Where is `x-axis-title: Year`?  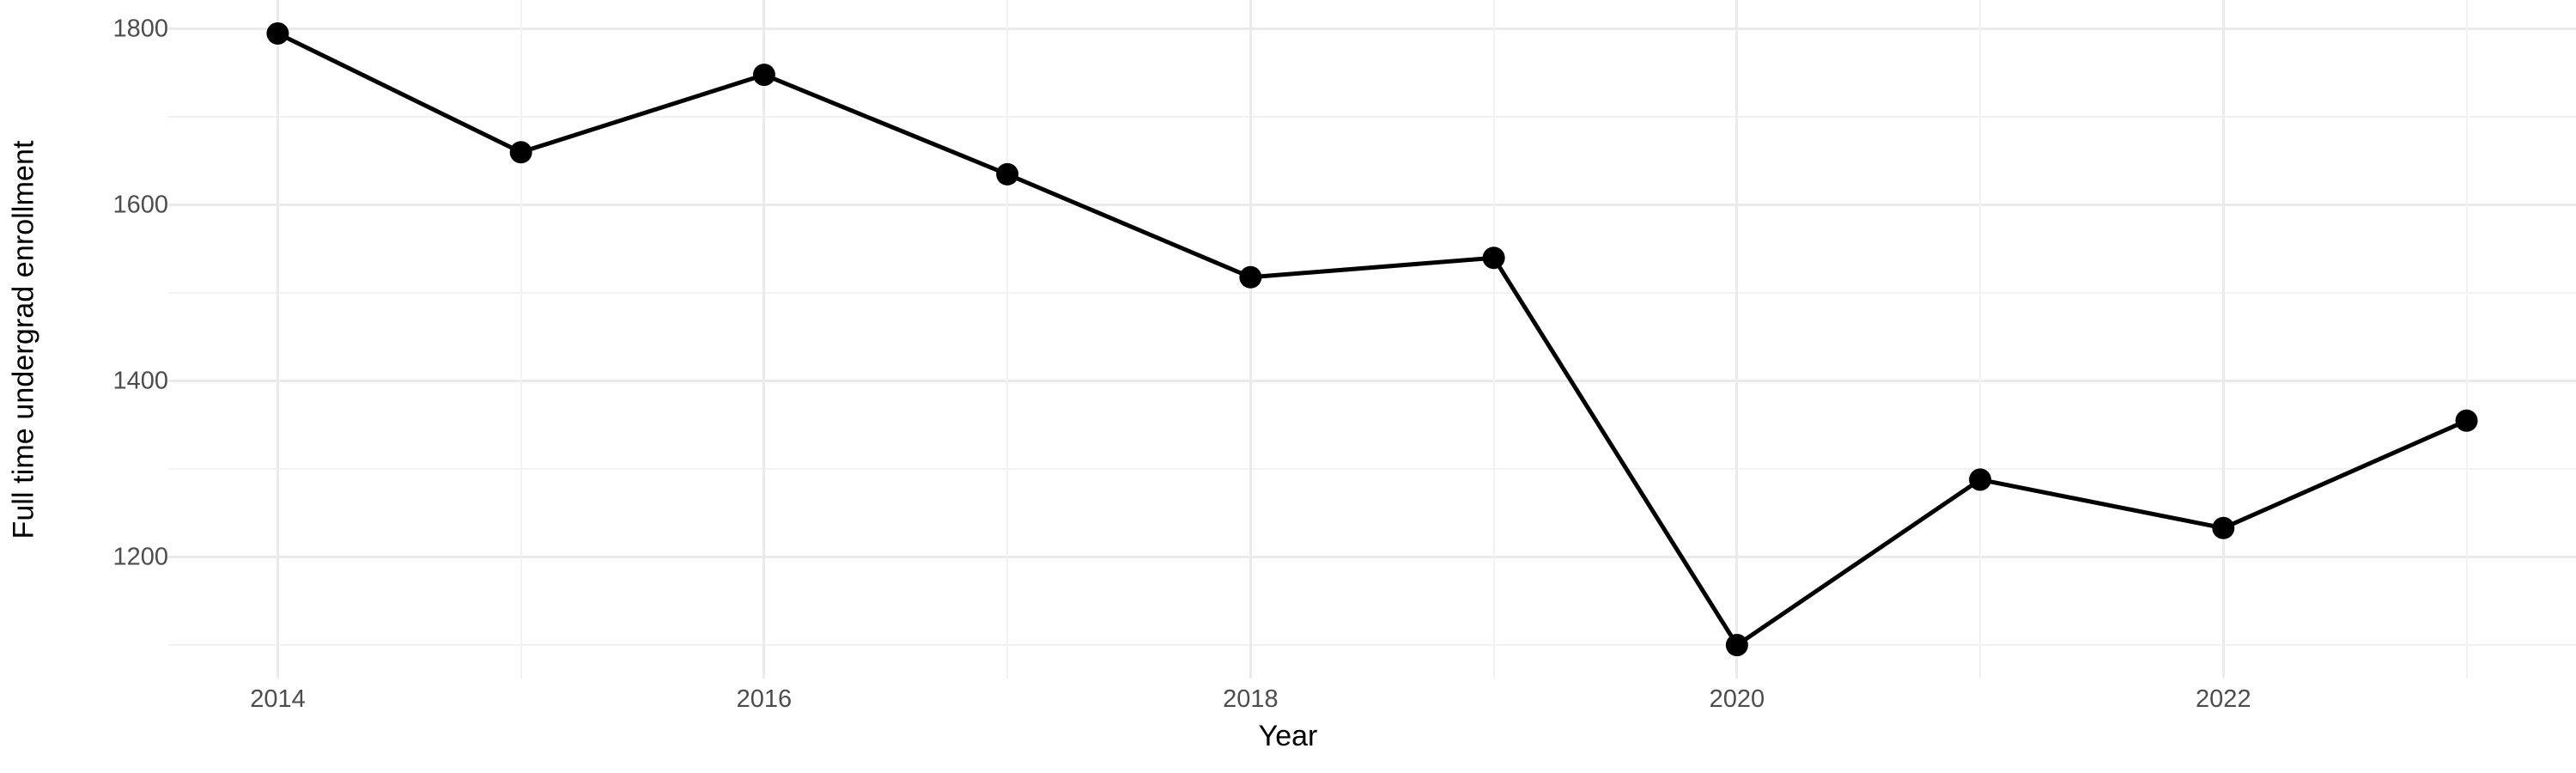 x-axis-title: Year is located at coordinates (1288, 736).